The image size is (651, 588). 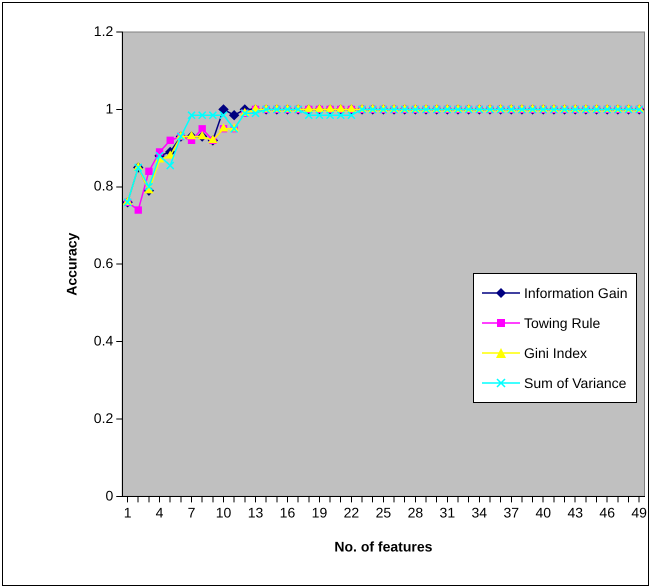 What do you see at coordinates (576, 293) in the screenshot?
I see `legend-label: Information Gain` at bounding box center [576, 293].